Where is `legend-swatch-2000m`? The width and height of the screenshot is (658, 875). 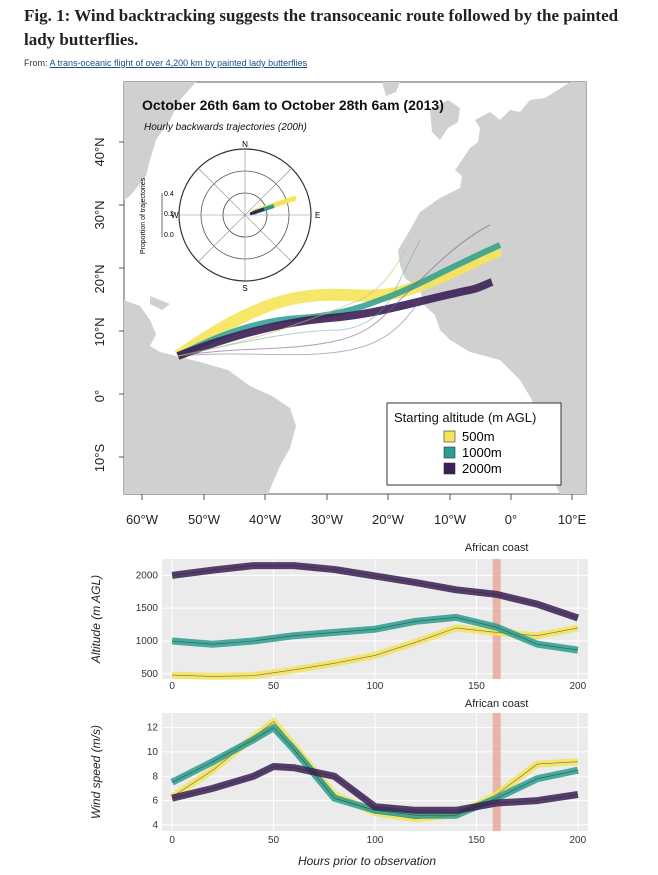 legend-swatch-2000m is located at coordinates (449, 468).